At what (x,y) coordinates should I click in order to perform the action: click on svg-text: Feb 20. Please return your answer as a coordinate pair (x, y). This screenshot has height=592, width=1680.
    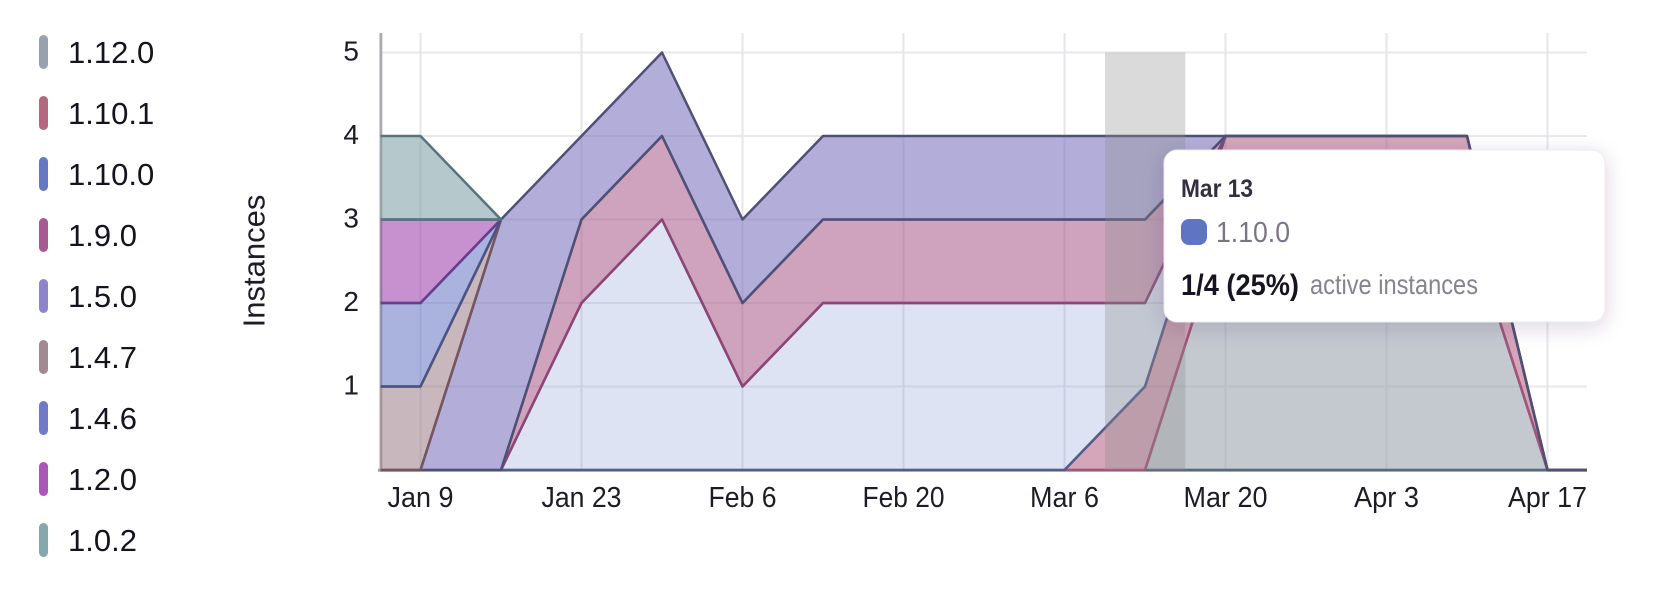
    Looking at the image, I should click on (904, 498).